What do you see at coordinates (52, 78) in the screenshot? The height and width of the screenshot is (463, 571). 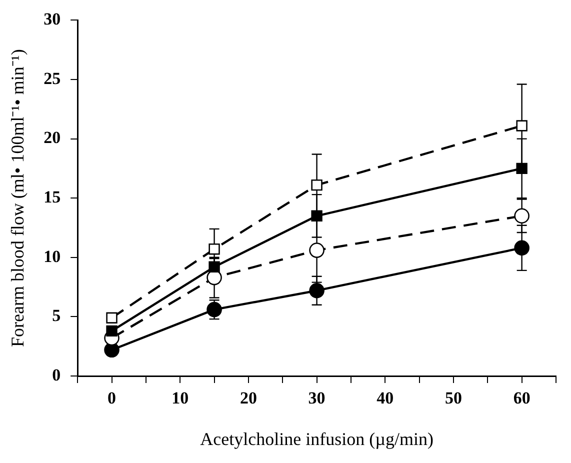 I see `y-tick-label: 25` at bounding box center [52, 78].